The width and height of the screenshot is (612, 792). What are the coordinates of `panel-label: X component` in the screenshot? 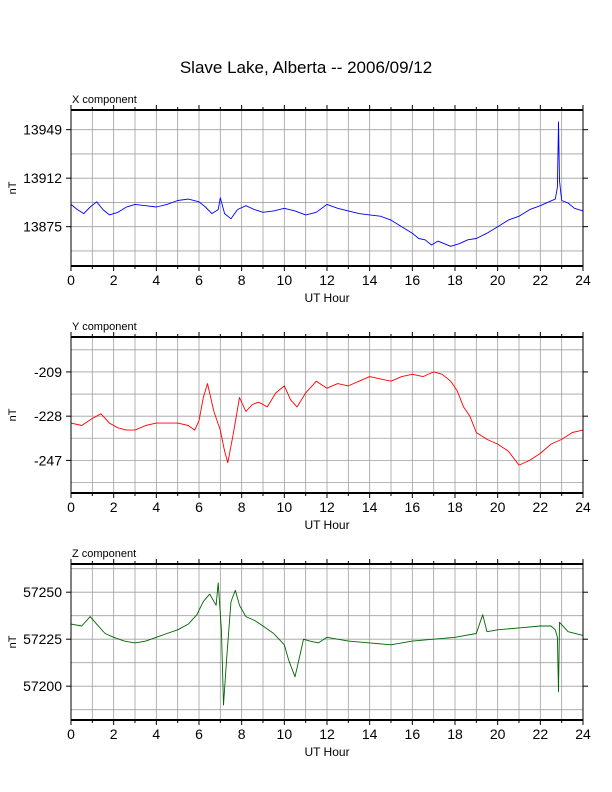 It's located at (104, 100).